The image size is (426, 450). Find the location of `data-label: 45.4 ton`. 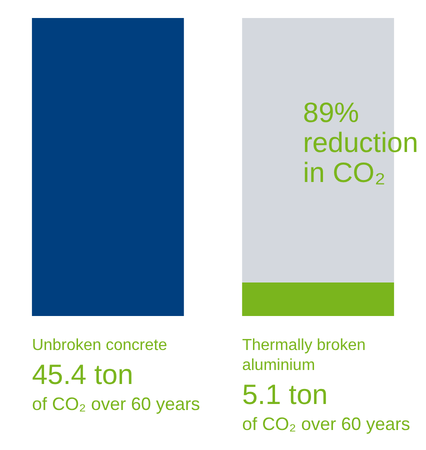

data-label: 45.4 ton is located at coordinates (83, 374).